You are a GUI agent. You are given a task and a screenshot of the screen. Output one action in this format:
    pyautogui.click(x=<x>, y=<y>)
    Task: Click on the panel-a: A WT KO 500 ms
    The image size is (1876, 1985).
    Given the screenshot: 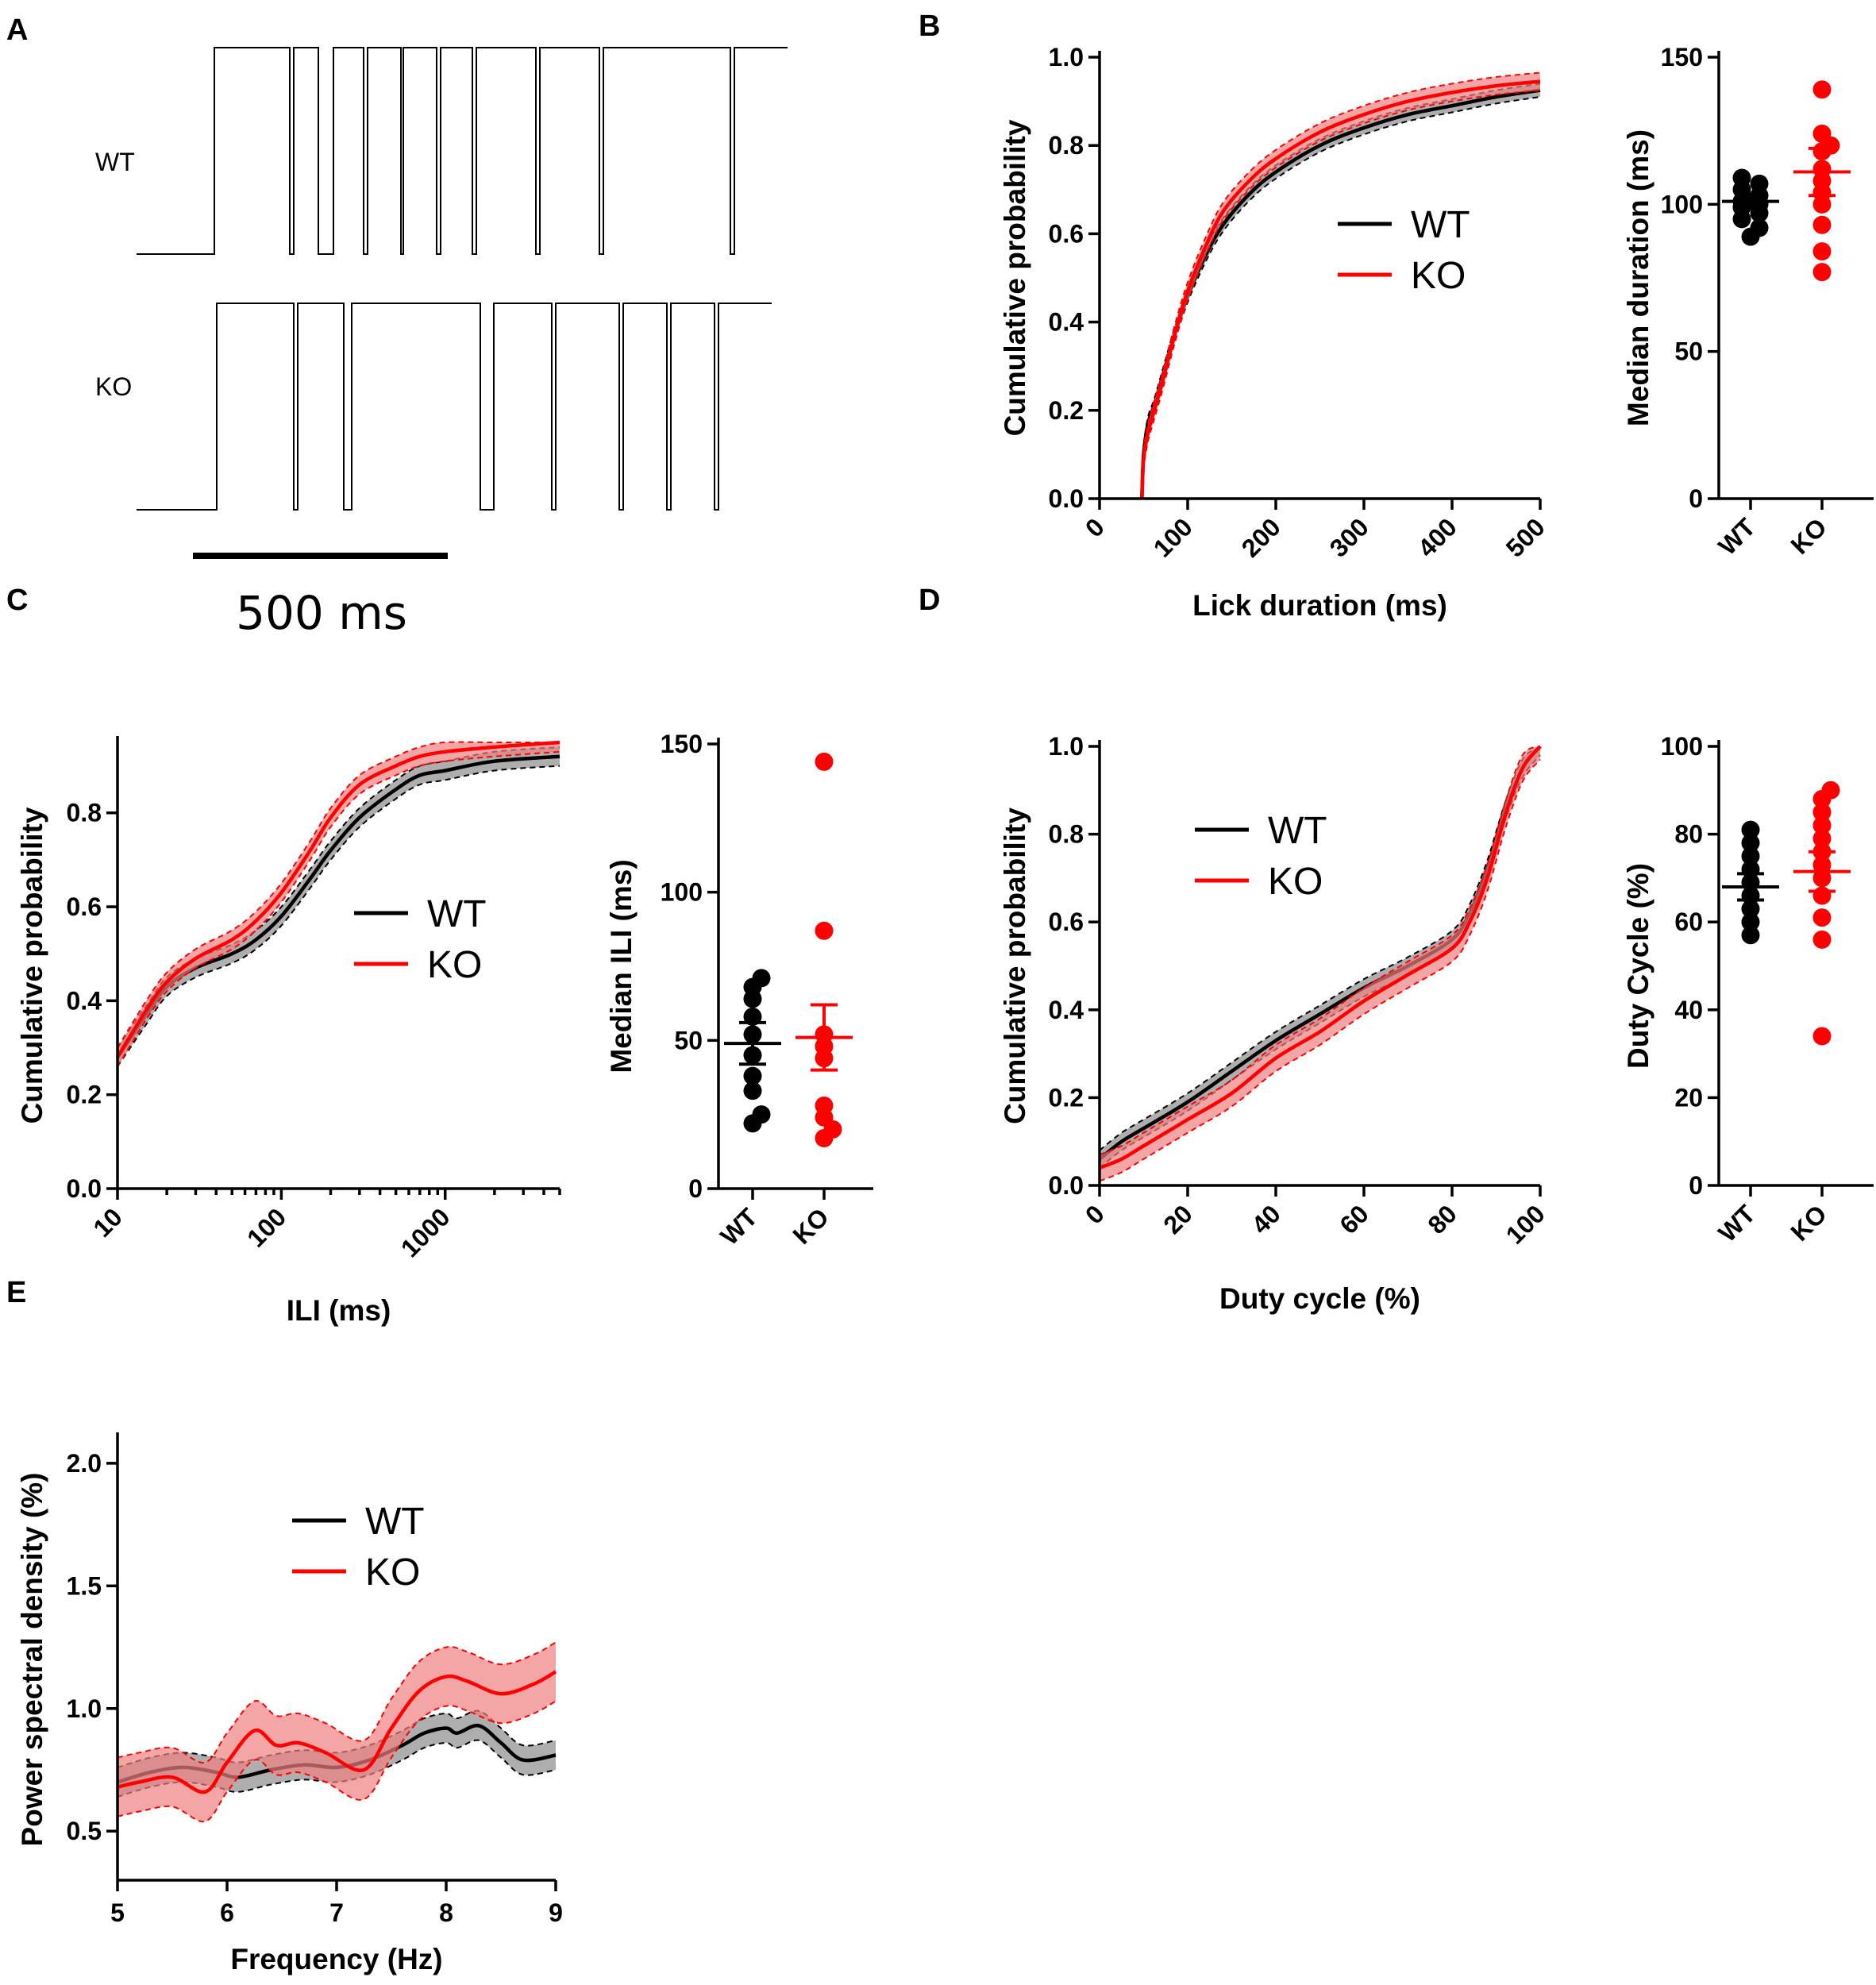 What is the action you would take?
    pyautogui.click(x=397, y=326)
    